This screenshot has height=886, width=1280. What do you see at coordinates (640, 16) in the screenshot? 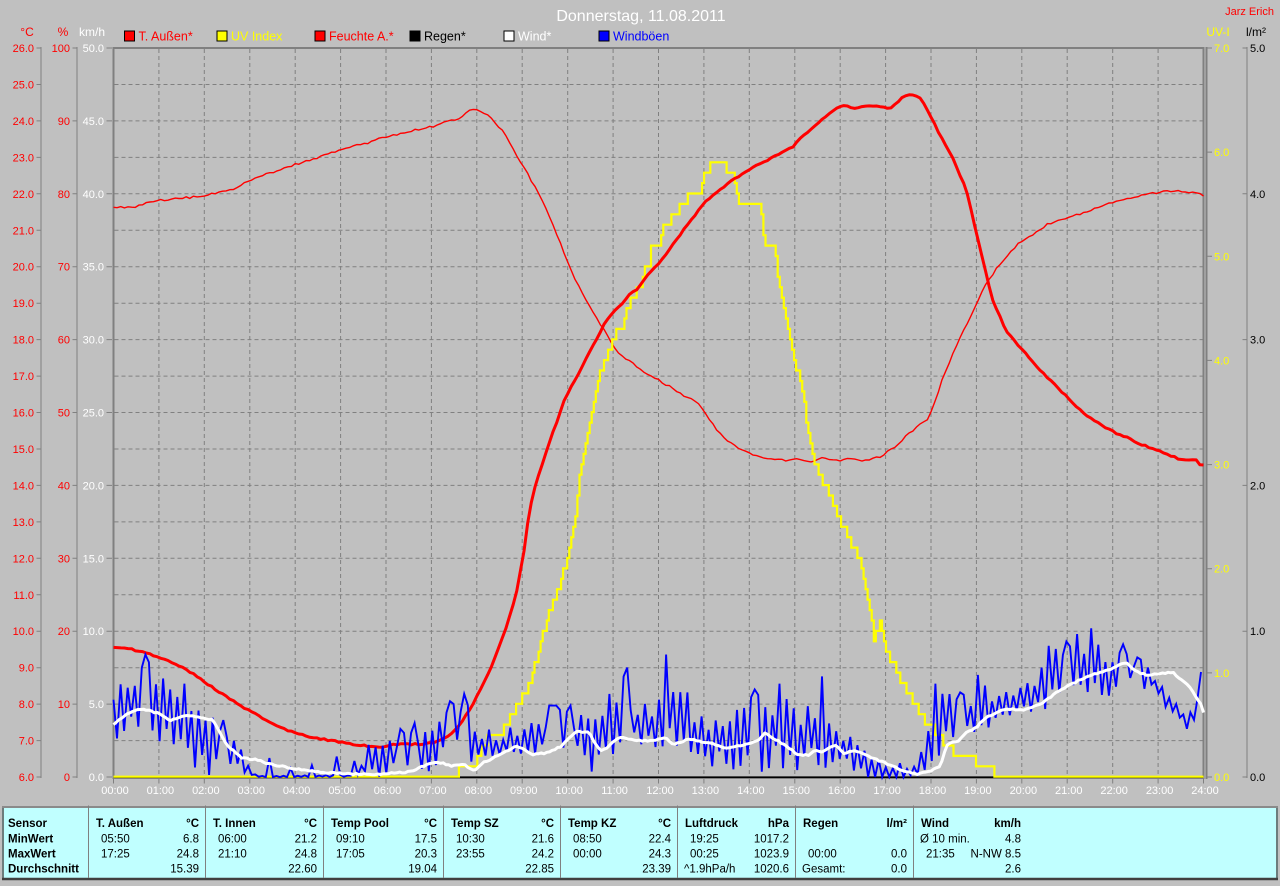
I see `svg-text: Donnerstag, 11.08.2011` at bounding box center [640, 16].